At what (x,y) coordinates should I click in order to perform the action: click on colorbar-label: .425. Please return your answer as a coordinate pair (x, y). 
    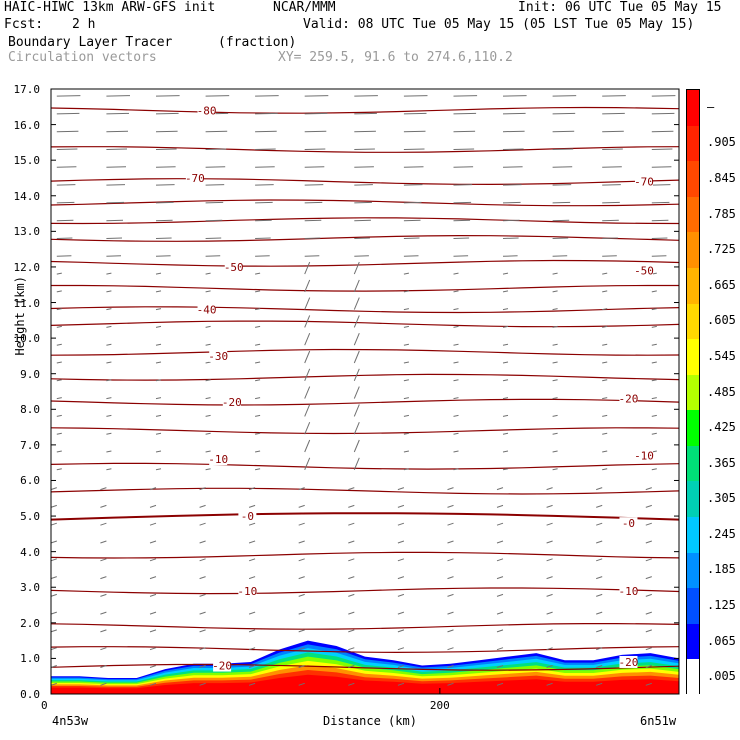
    Looking at the image, I should click on (721, 427).